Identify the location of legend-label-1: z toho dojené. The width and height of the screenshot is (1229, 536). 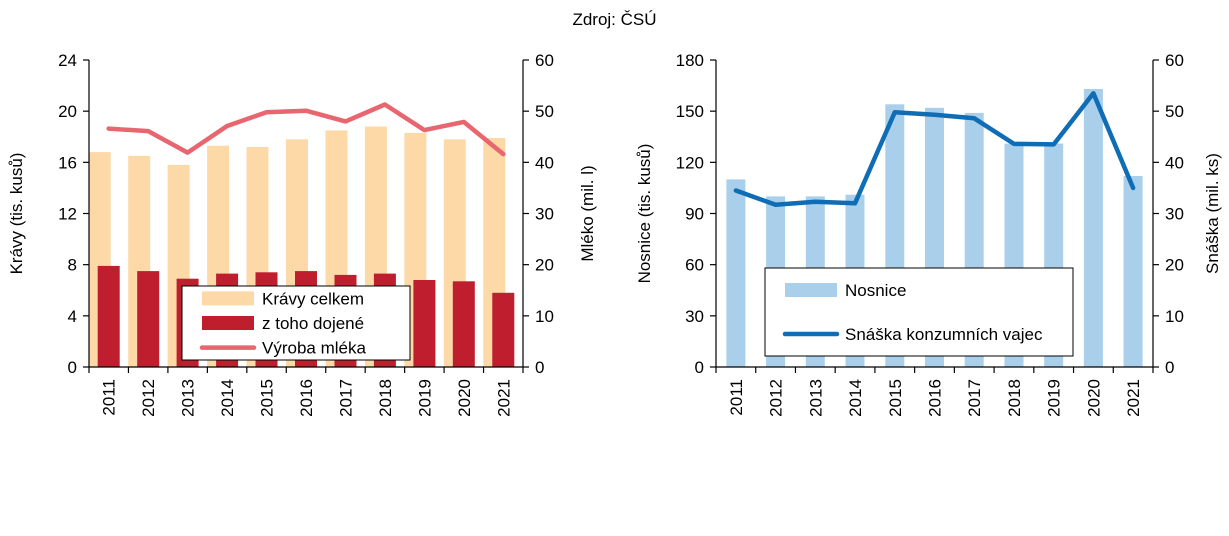
(313, 323).